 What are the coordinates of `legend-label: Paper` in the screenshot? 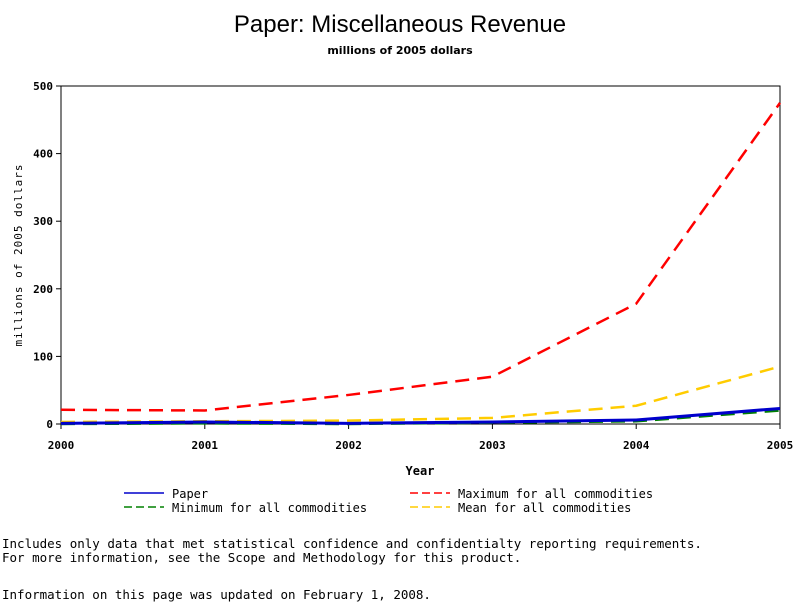 It's located at (190, 494).